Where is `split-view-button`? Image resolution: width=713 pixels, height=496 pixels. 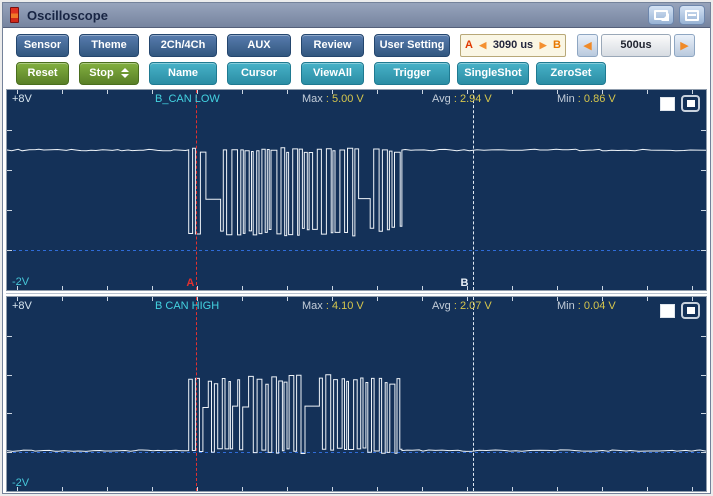
split-view-button is located at coordinates (692, 15).